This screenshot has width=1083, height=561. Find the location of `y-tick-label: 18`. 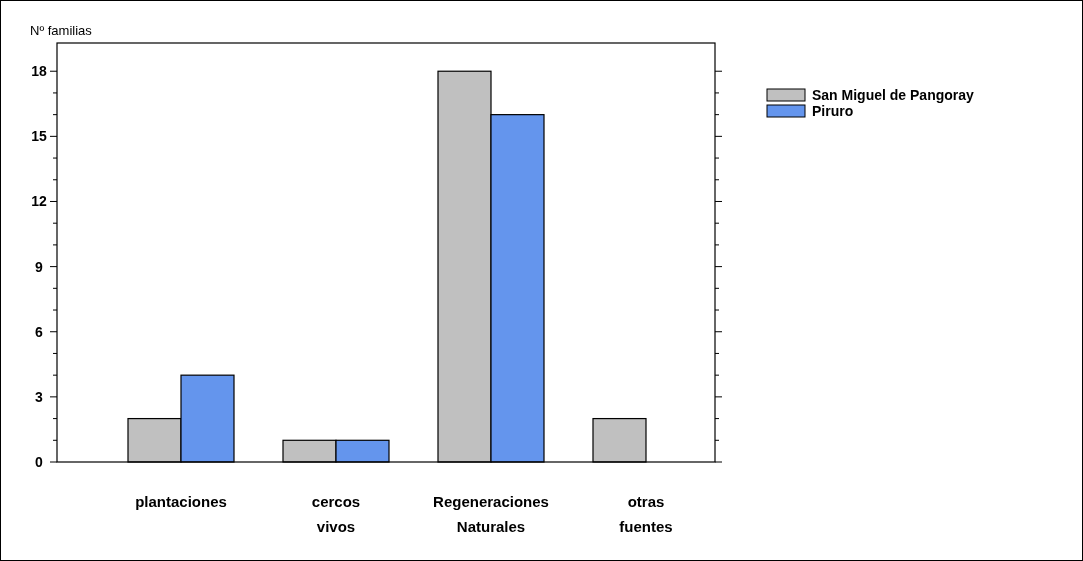

y-tick-label: 18 is located at coordinates (39, 71).